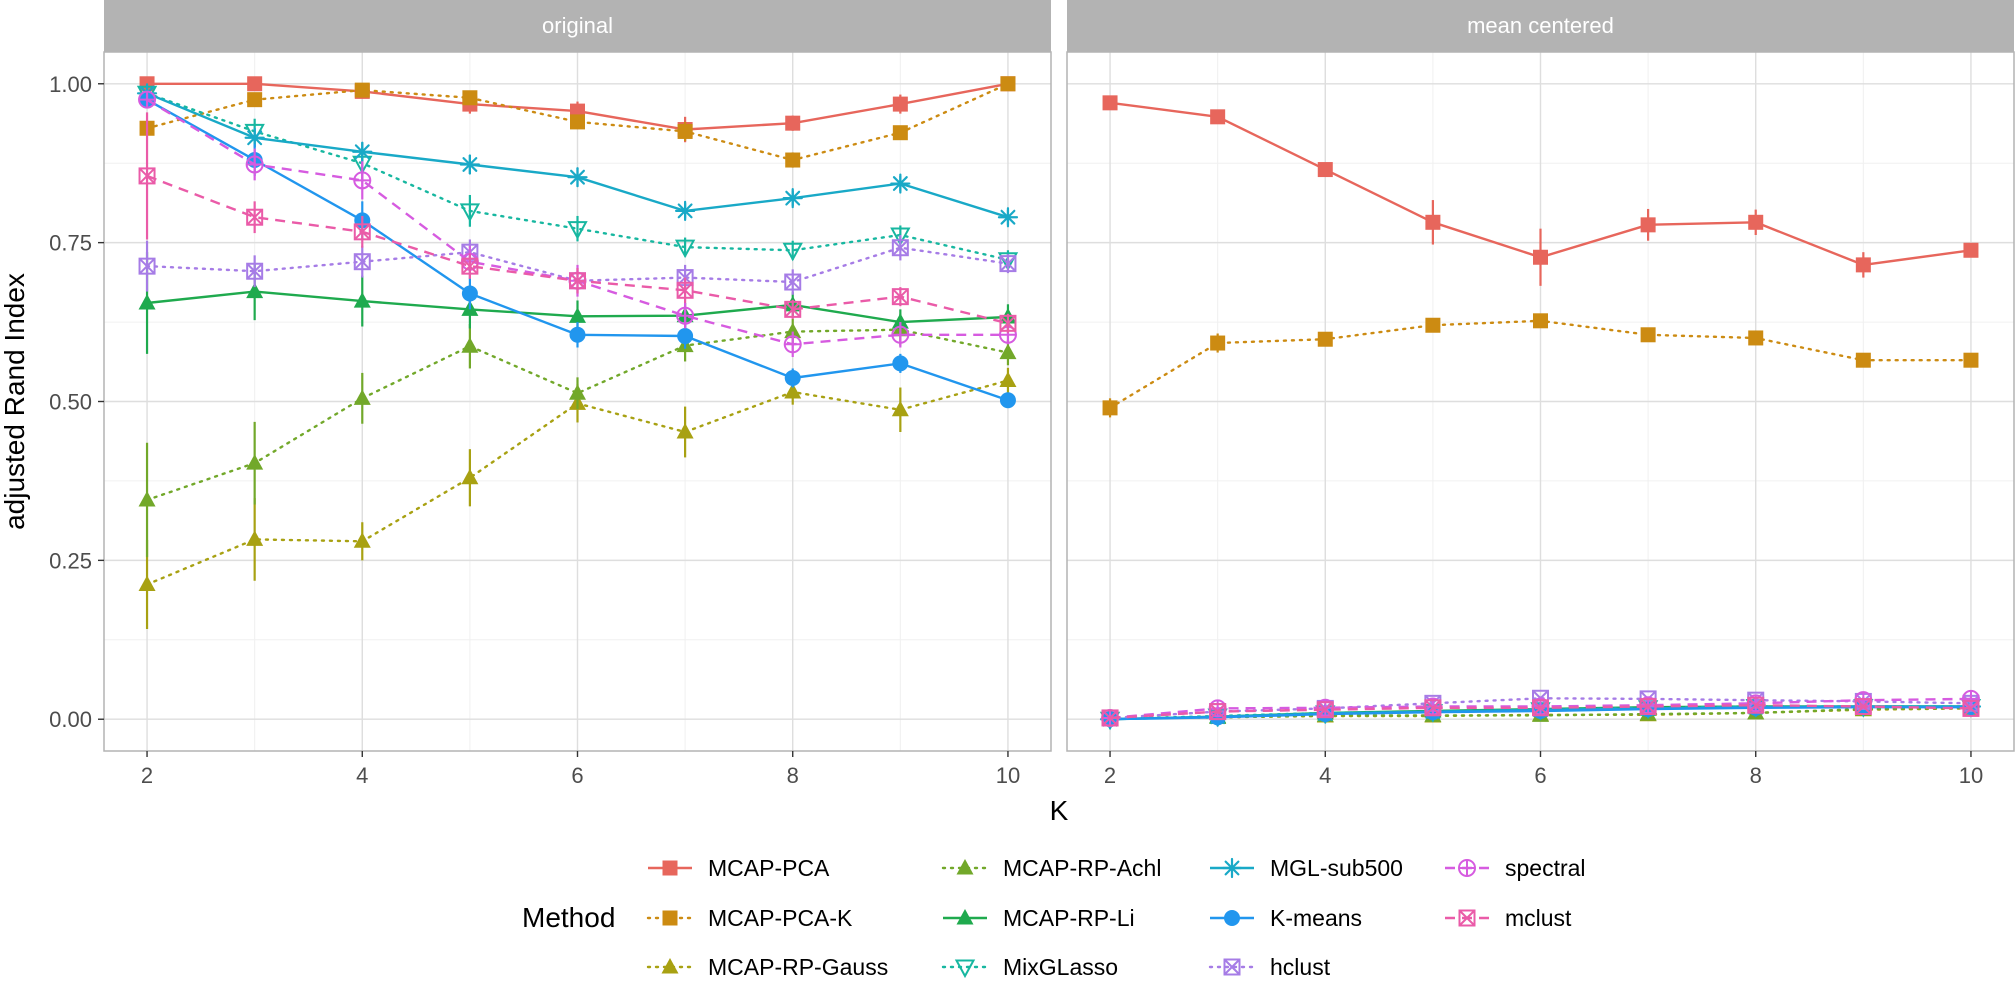 This screenshot has height=984, width=2016. What do you see at coordinates (1538, 918) in the screenshot?
I see `legend-label: mclust` at bounding box center [1538, 918].